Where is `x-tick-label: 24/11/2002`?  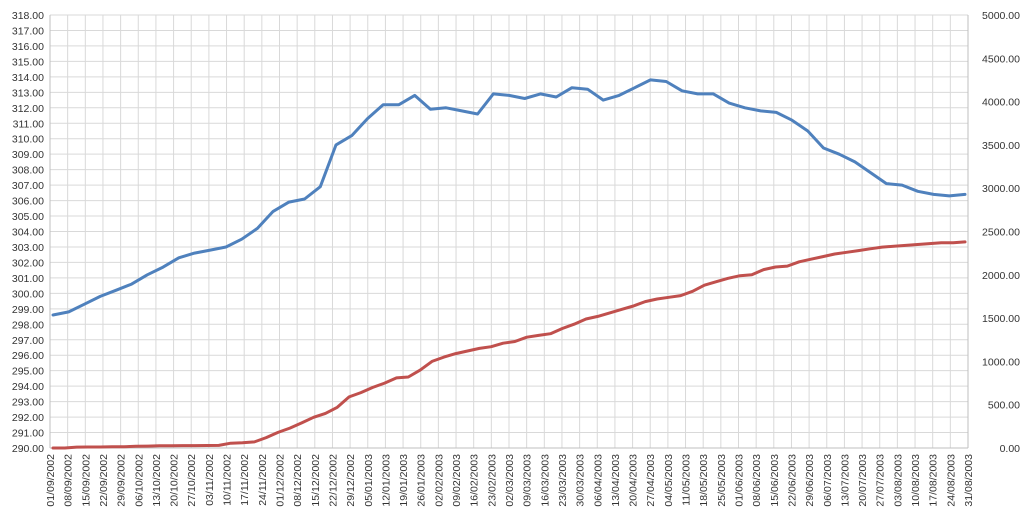
x-tick-label: 24/11/2002 is located at coordinates (263, 480).